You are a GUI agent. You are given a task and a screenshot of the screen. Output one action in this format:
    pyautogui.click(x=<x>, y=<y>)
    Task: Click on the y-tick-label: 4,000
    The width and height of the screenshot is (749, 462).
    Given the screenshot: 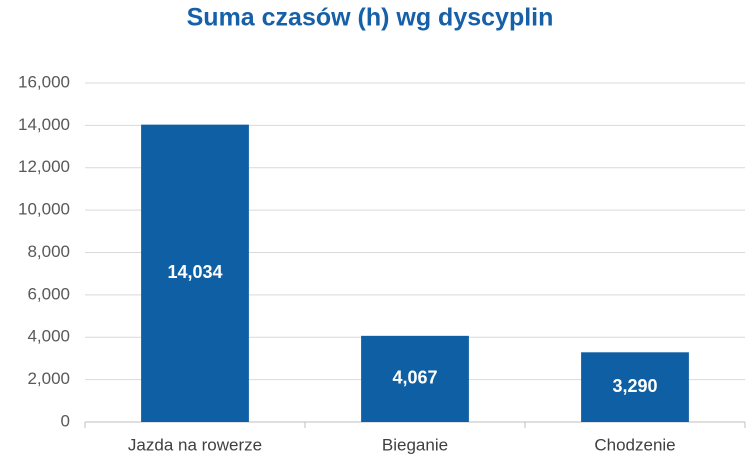 What is the action you would take?
    pyautogui.click(x=48, y=336)
    